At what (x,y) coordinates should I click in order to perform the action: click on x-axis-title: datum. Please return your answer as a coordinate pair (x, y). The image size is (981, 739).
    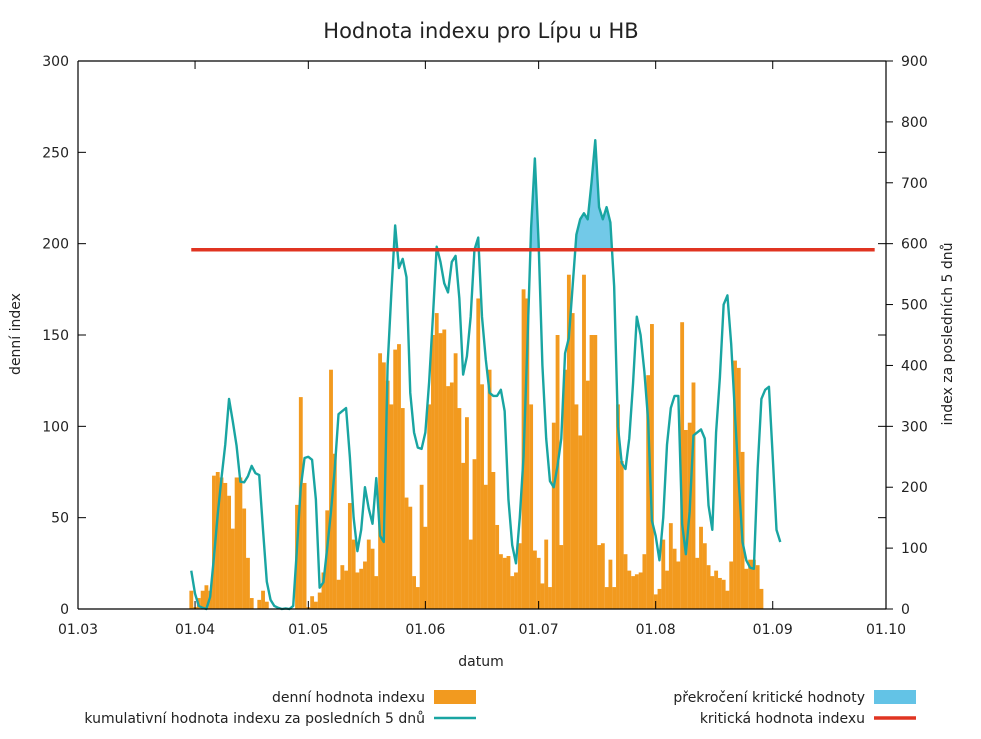
    Looking at the image, I should click on (480, 662).